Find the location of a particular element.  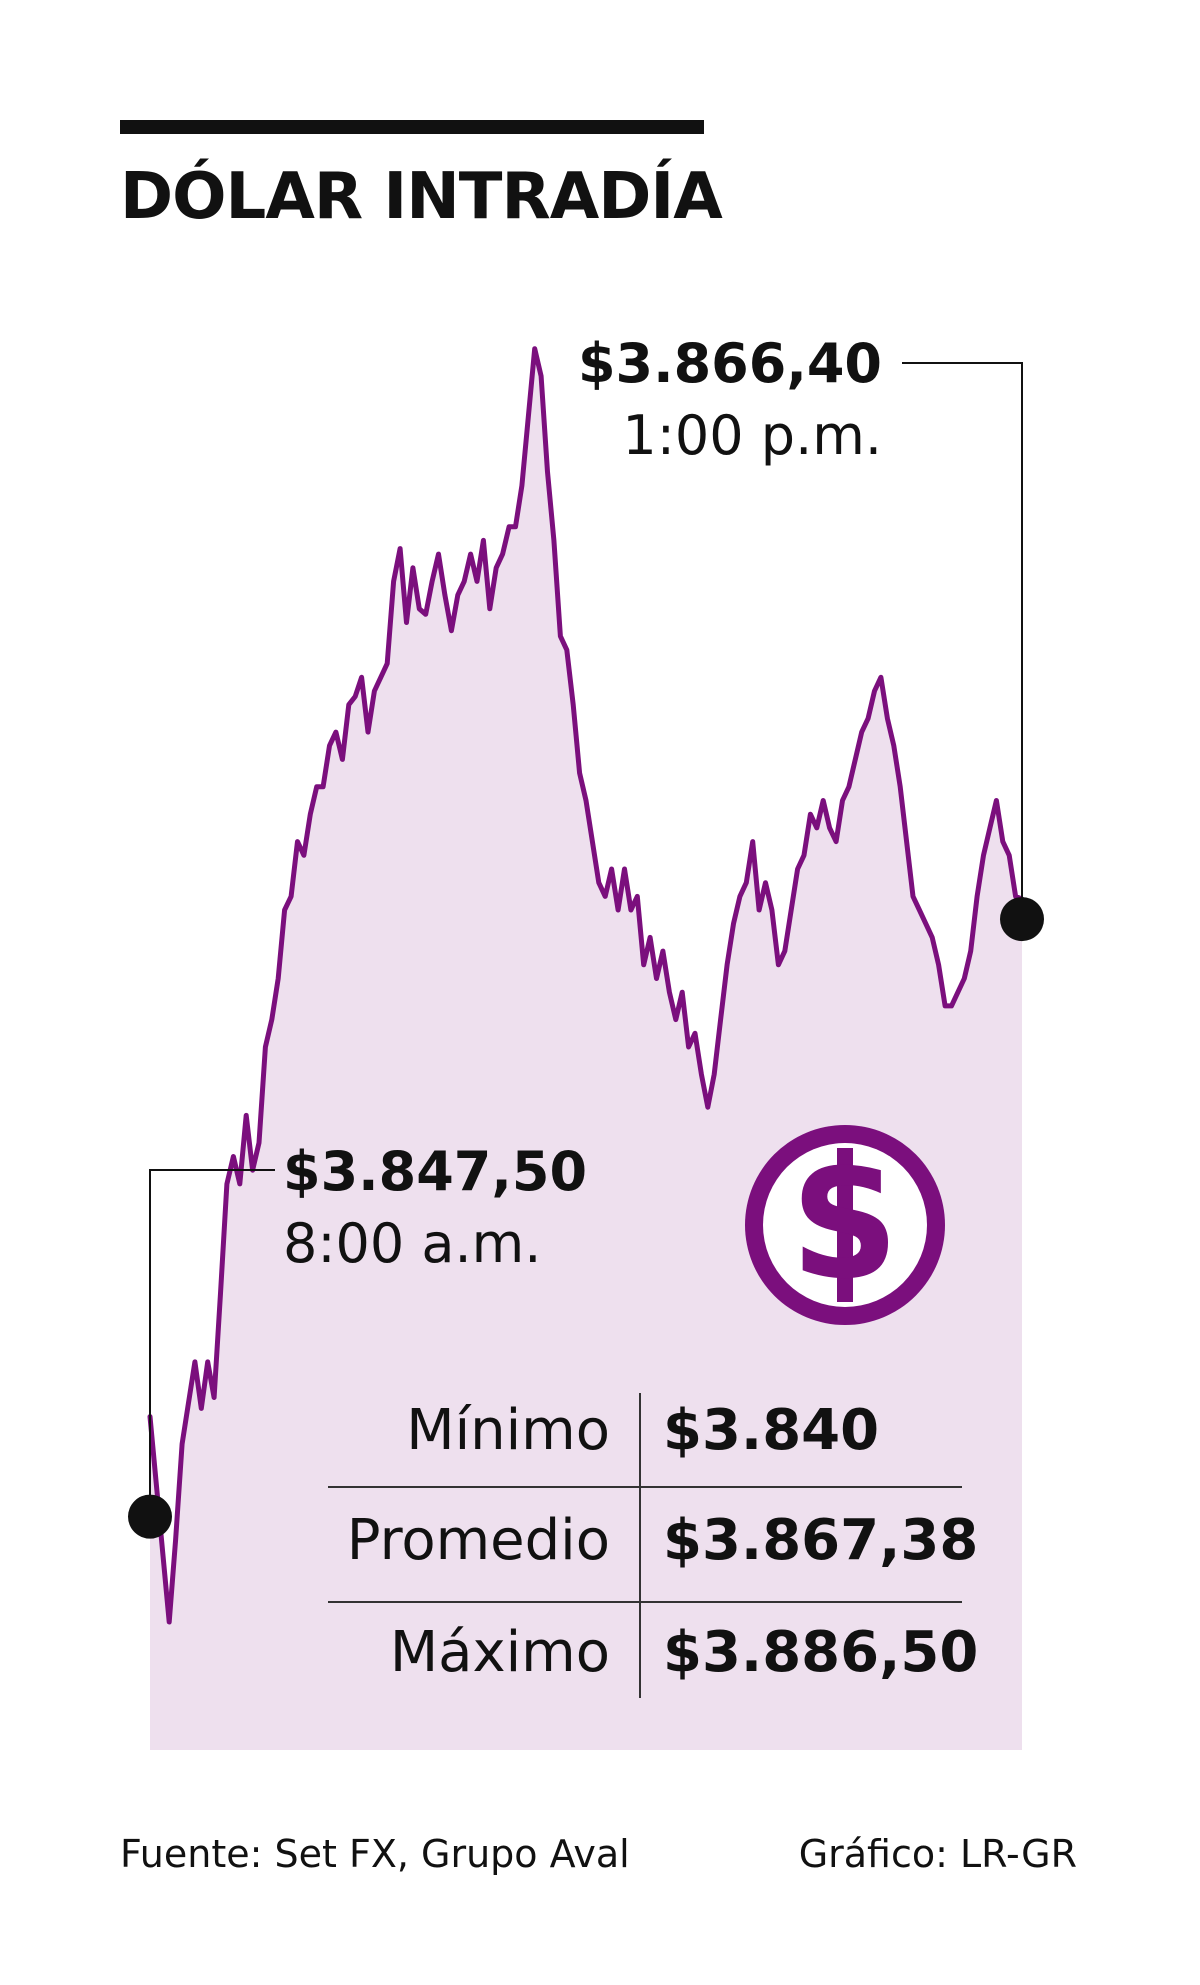

end-point-marker is located at coordinates (1022, 919).